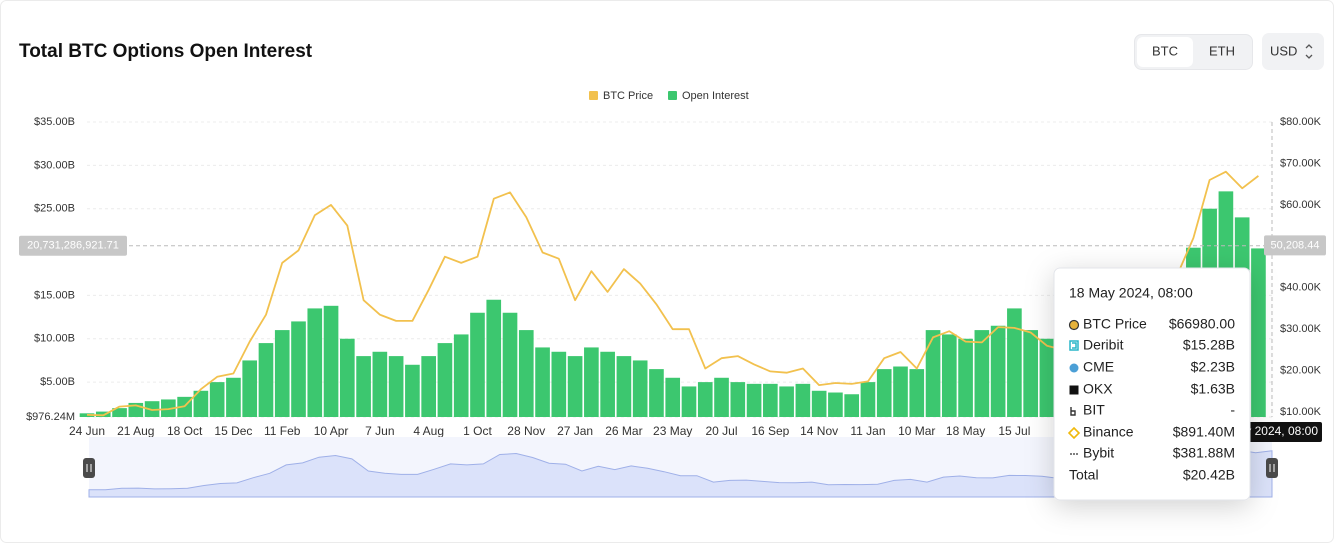  I want to click on x-tick-label: 10 Apr, so click(331, 431).